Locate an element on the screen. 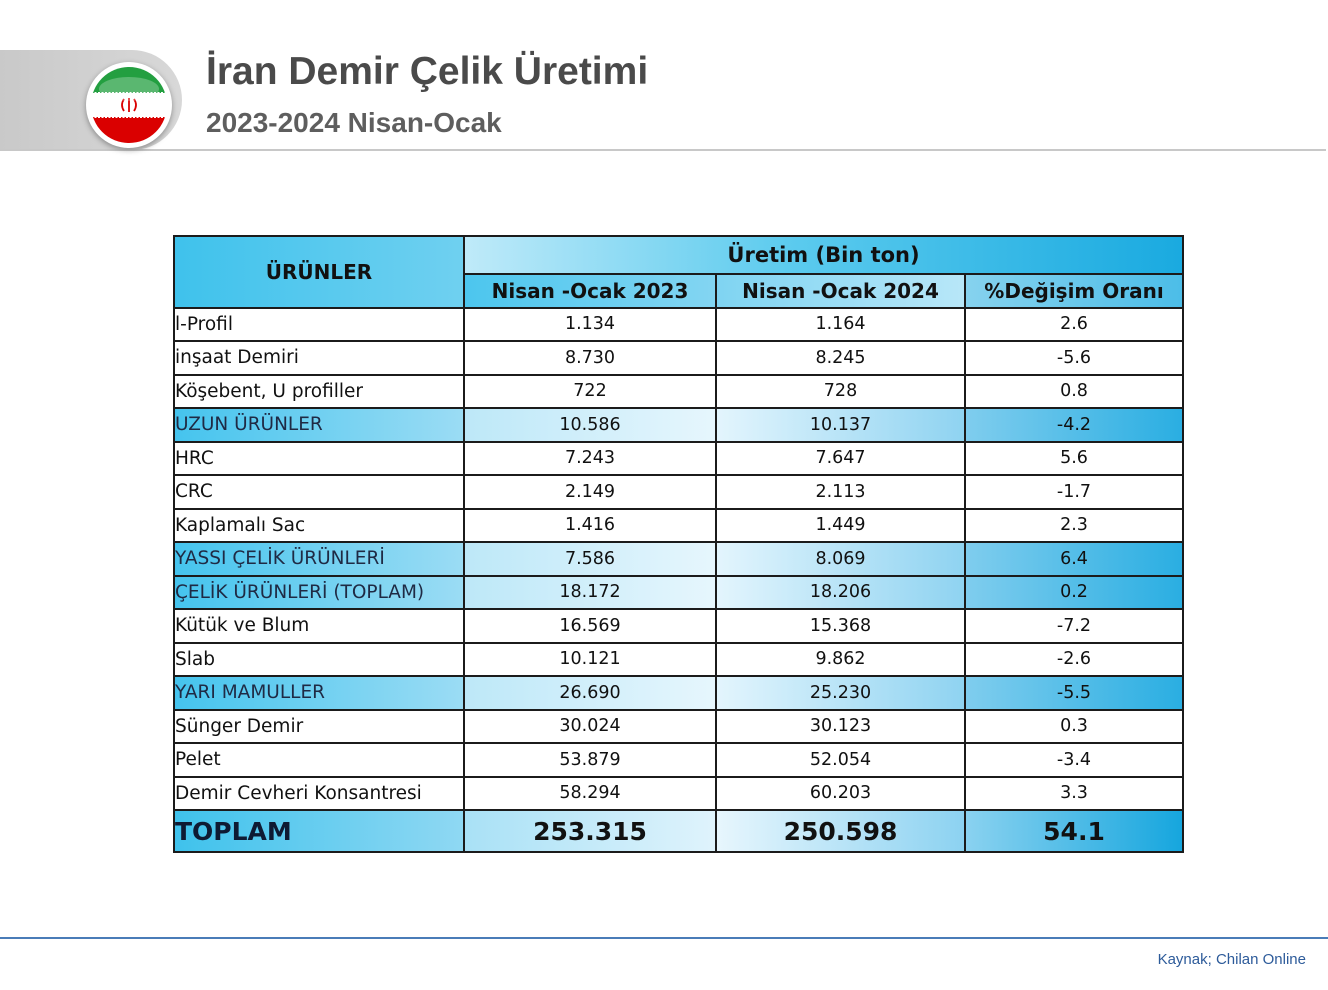  column-header-2023: Nisan -Ocak 2023 is located at coordinates (590, 291).